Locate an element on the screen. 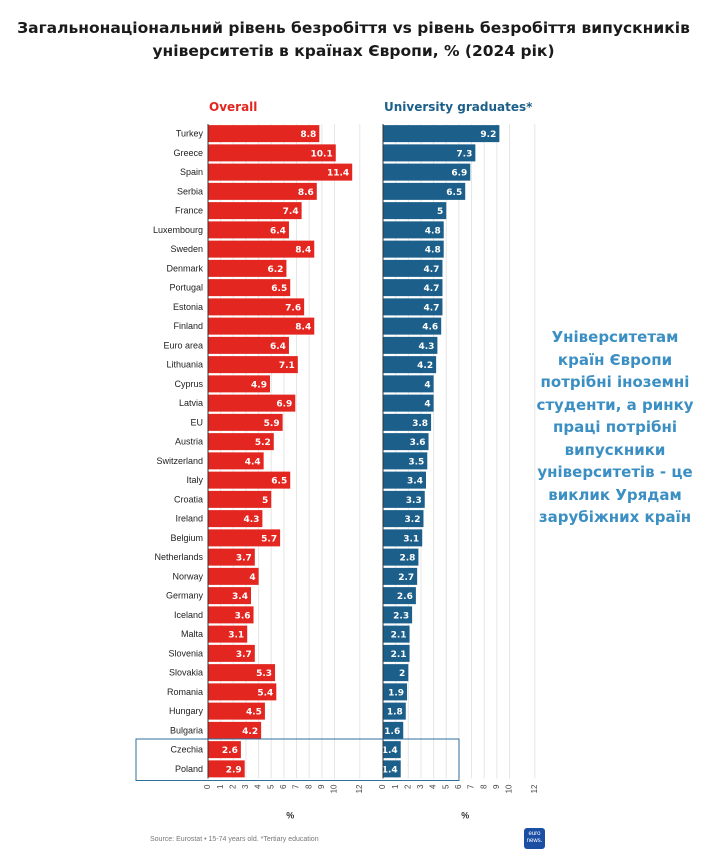 The width and height of the screenshot is (707, 866). overall-value-label: 6.2 is located at coordinates (275, 270).